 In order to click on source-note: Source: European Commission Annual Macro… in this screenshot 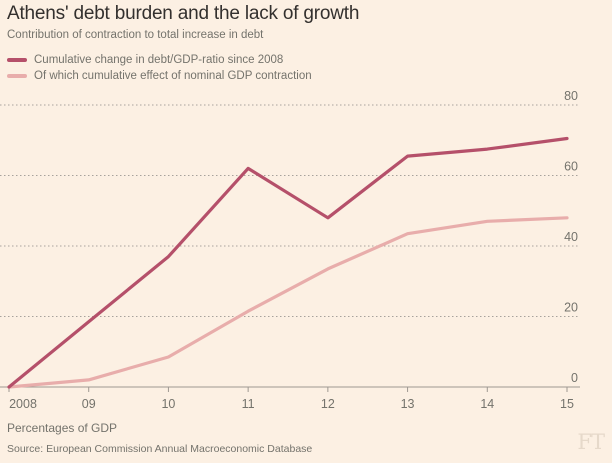, I will do `click(160, 449)`.